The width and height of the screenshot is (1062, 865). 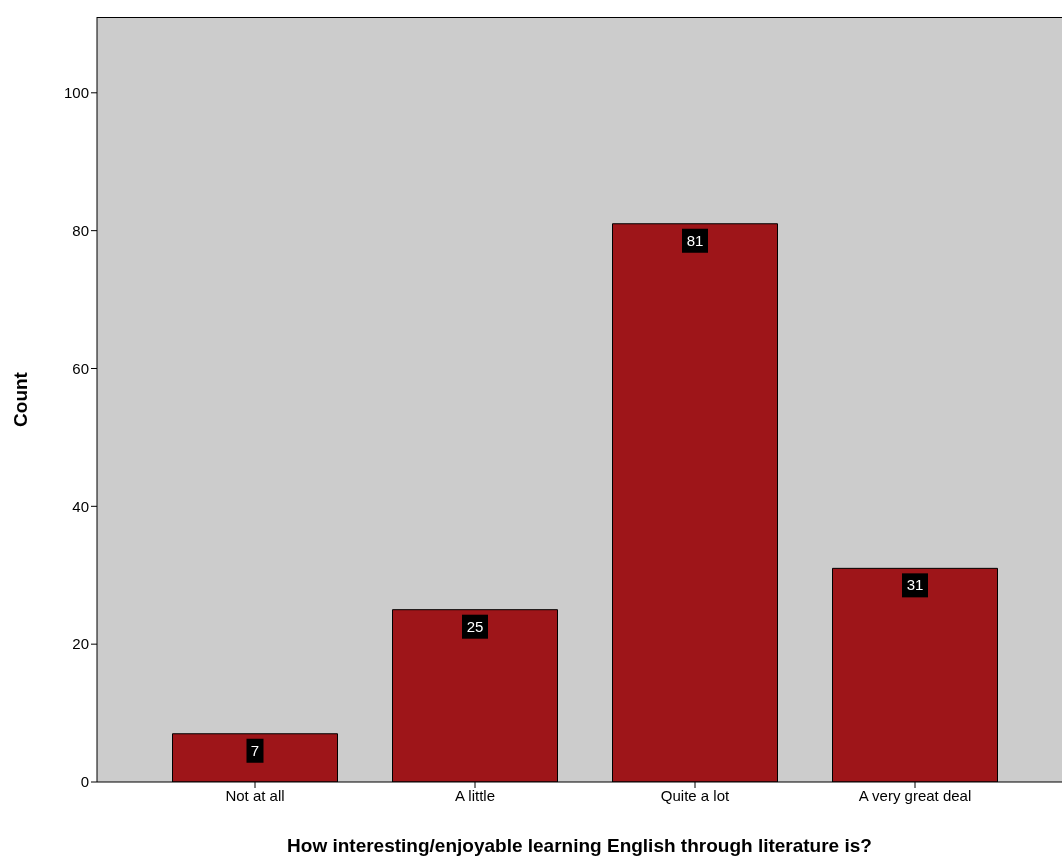 I want to click on x-tick-label: A very great deal, so click(x=915, y=795).